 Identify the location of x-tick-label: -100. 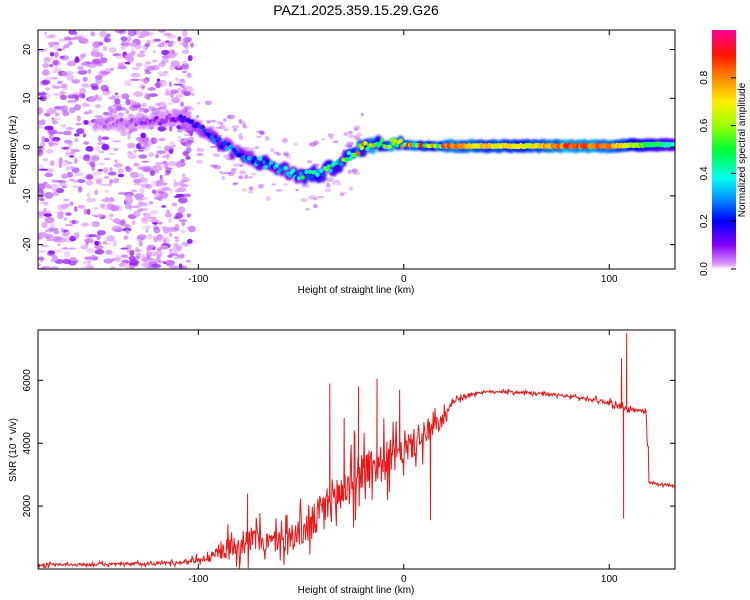
(198, 579).